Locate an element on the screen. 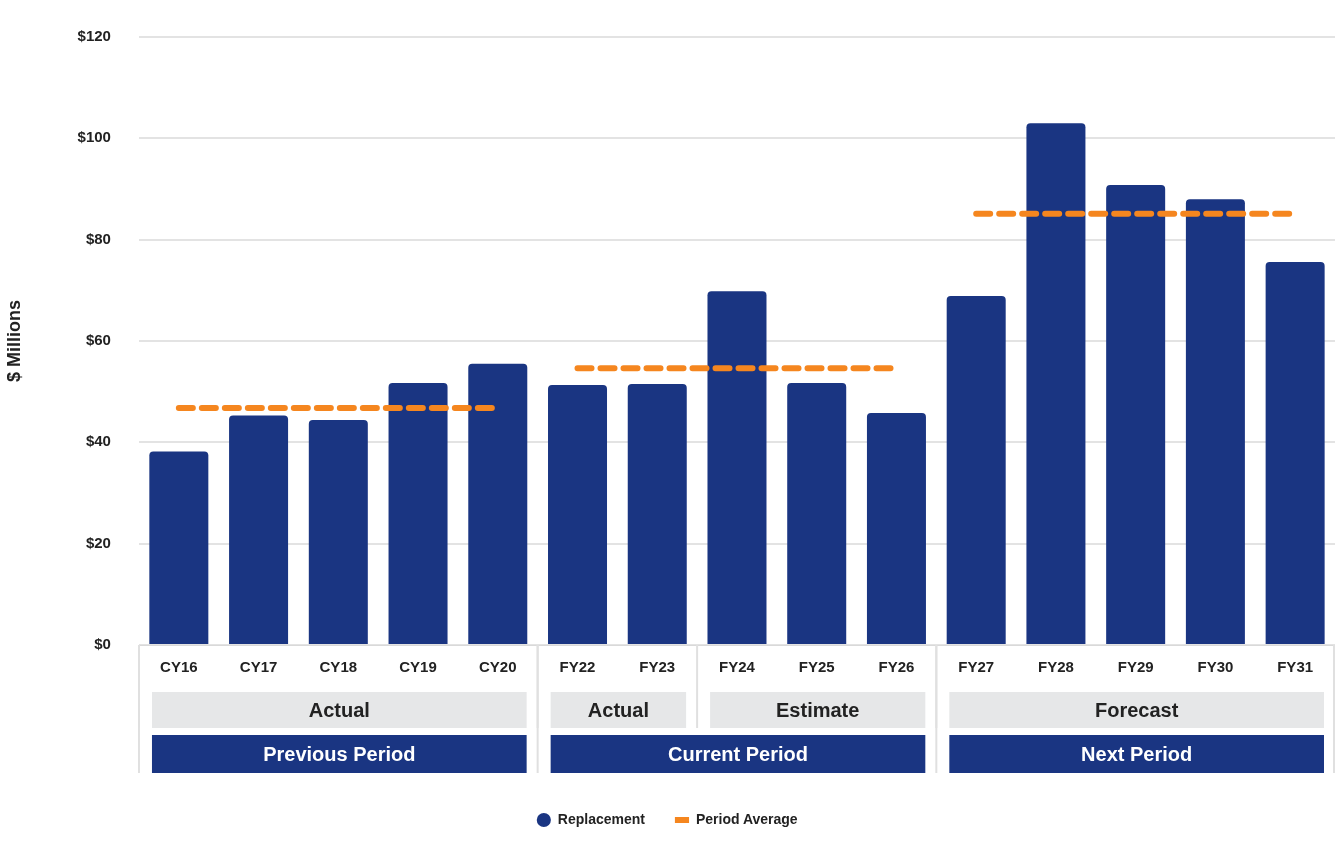 The width and height of the screenshot is (1335, 841). x-tick-label: FY24 is located at coordinates (737, 667).